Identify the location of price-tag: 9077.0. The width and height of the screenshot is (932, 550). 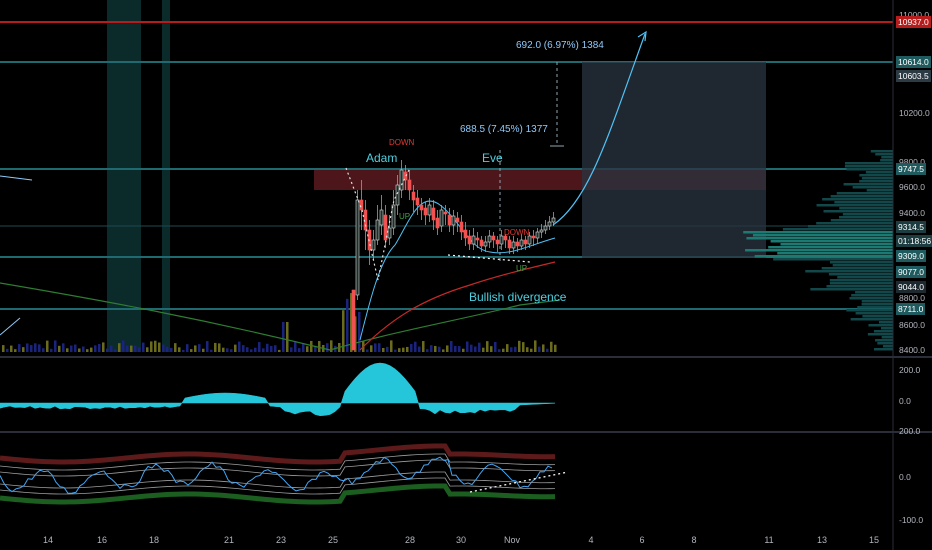
(911, 272).